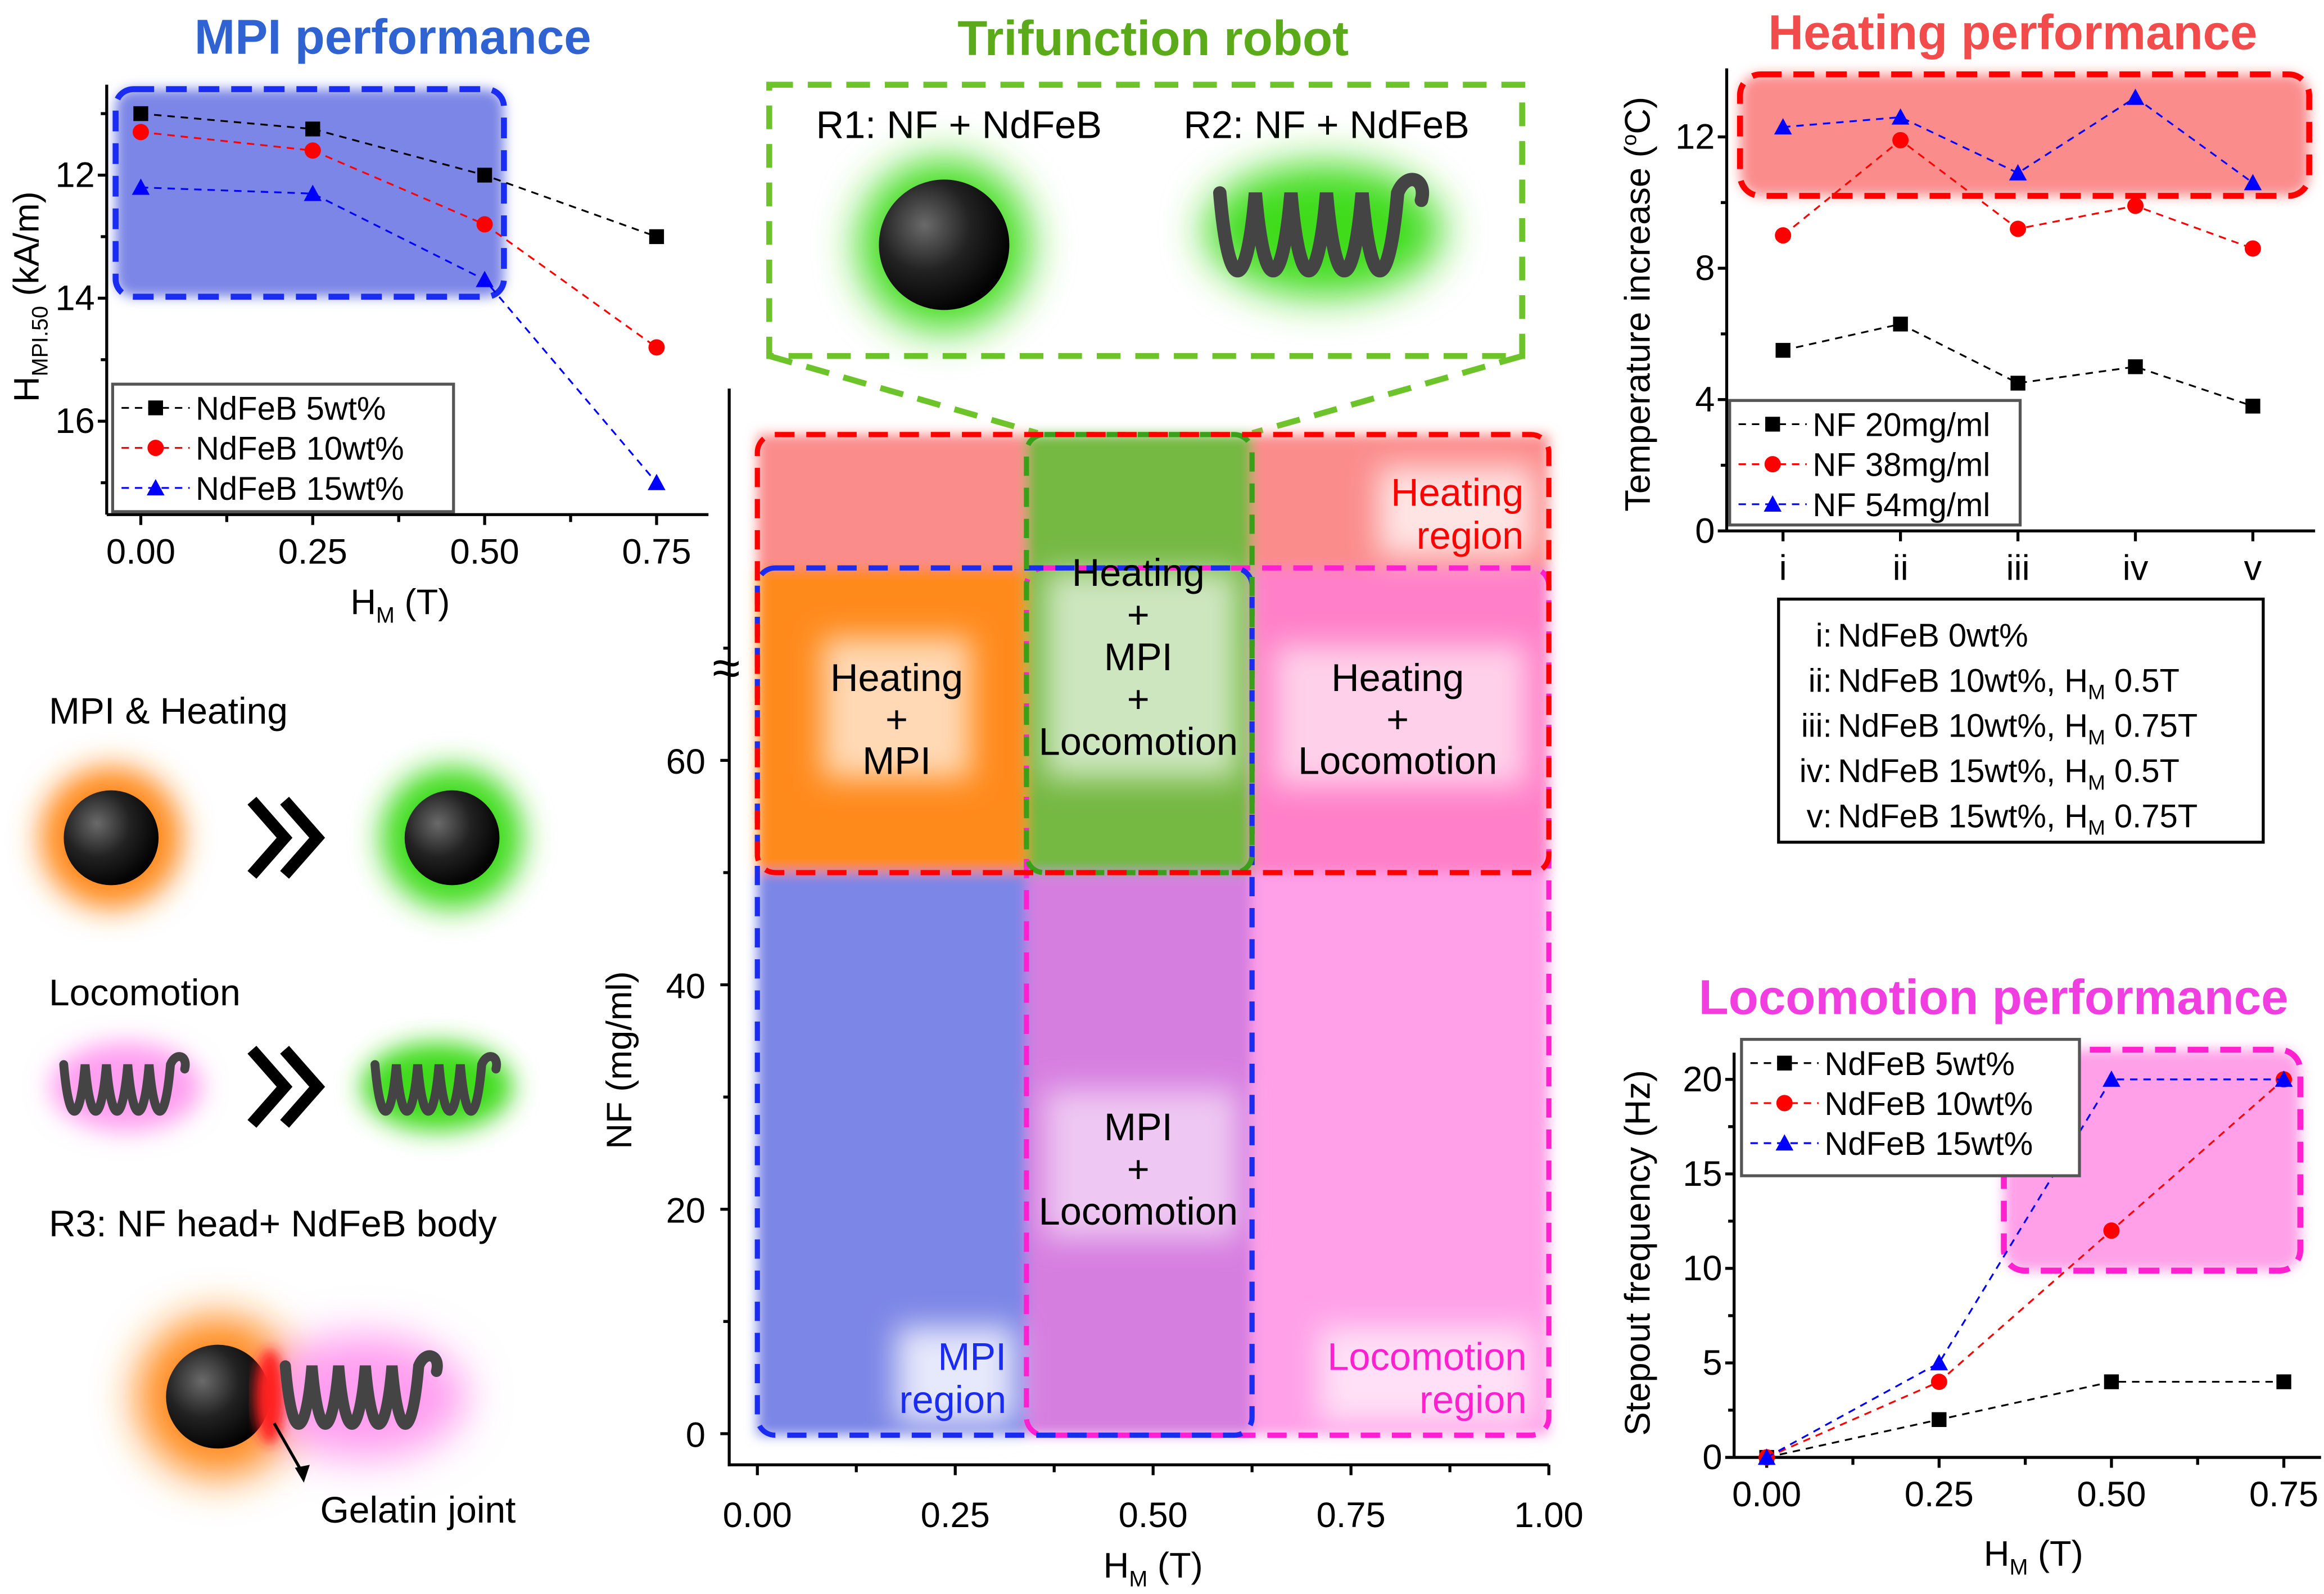 This screenshot has height=1594, width=2324. What do you see at coordinates (896, 719) in the screenshot?
I see `heating-mpi-label: Heating + MPI` at bounding box center [896, 719].